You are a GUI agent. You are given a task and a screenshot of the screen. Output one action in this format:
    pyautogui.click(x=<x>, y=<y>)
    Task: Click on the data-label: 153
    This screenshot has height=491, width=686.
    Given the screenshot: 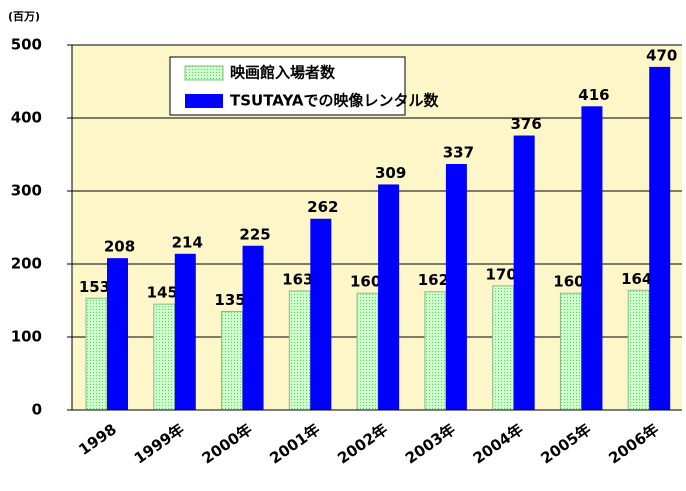 What is the action you would take?
    pyautogui.click(x=94, y=287)
    